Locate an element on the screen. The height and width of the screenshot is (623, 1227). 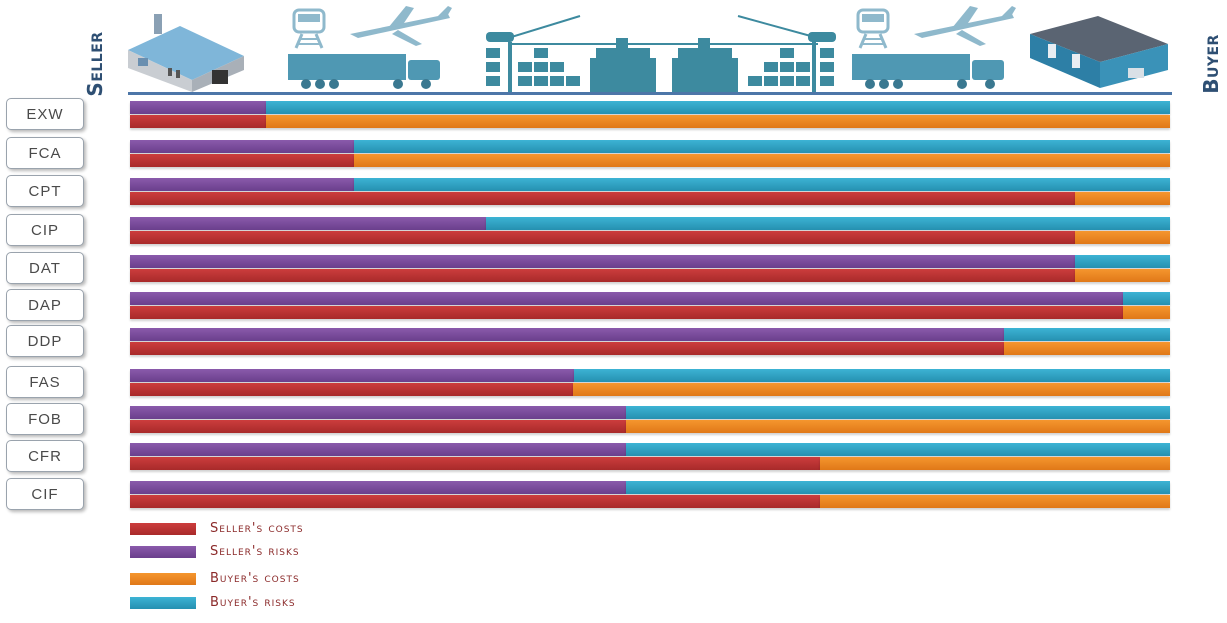
legend-swatch-seller-risks is located at coordinates (163, 552).